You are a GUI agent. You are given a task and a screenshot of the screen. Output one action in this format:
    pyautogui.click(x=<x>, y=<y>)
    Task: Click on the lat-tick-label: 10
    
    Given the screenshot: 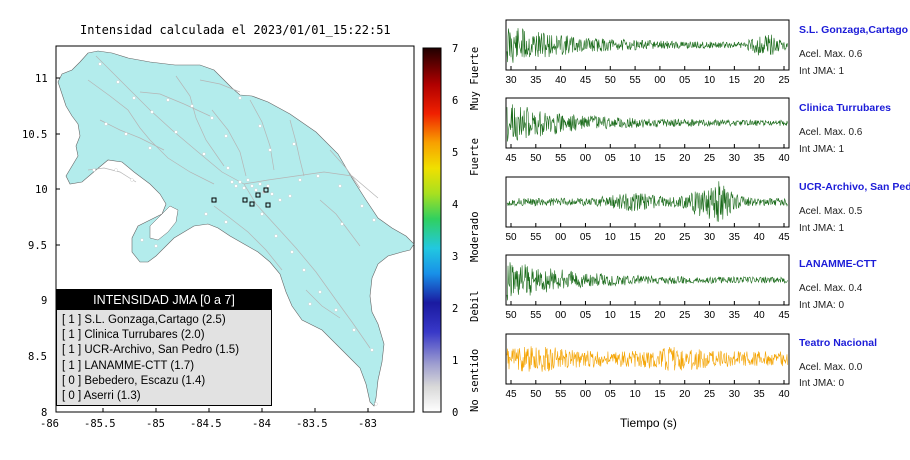 What is the action you would take?
    pyautogui.click(x=41, y=190)
    